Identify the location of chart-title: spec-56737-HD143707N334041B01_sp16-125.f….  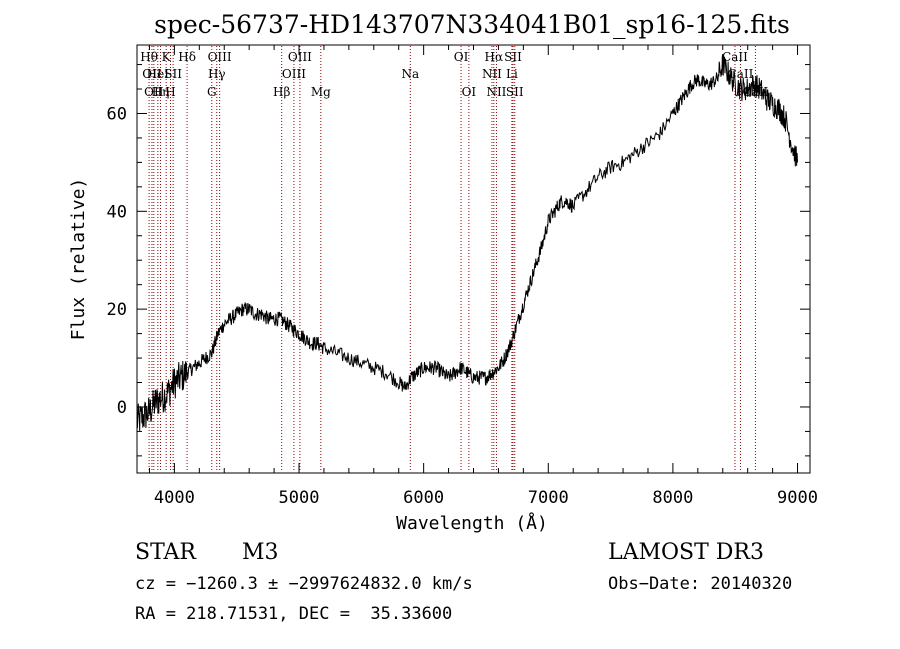
(472, 24).